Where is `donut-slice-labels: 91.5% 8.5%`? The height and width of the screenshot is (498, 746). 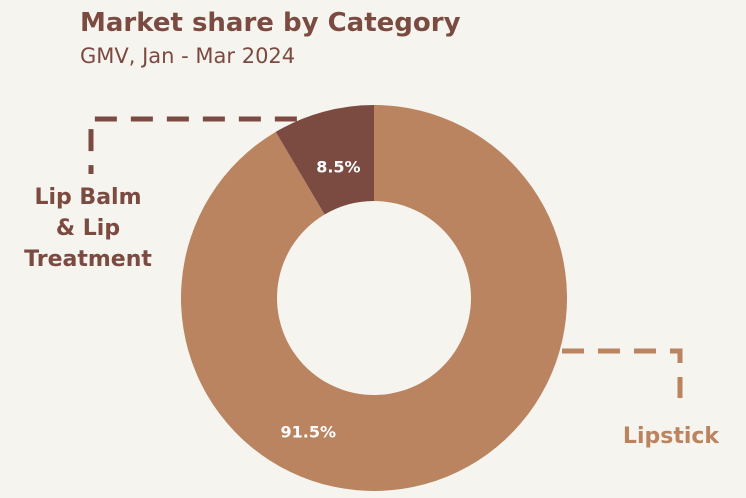 donut-slice-labels: 91.5% 8.5% is located at coordinates (320, 299).